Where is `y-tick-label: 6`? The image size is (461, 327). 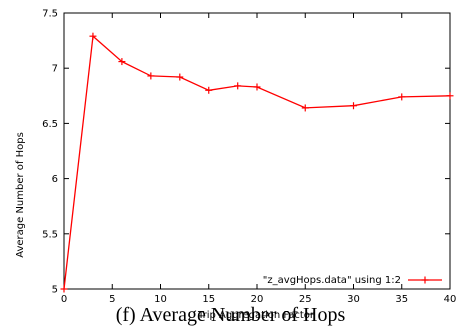 y-tick-label: 6 is located at coordinates (55, 179).